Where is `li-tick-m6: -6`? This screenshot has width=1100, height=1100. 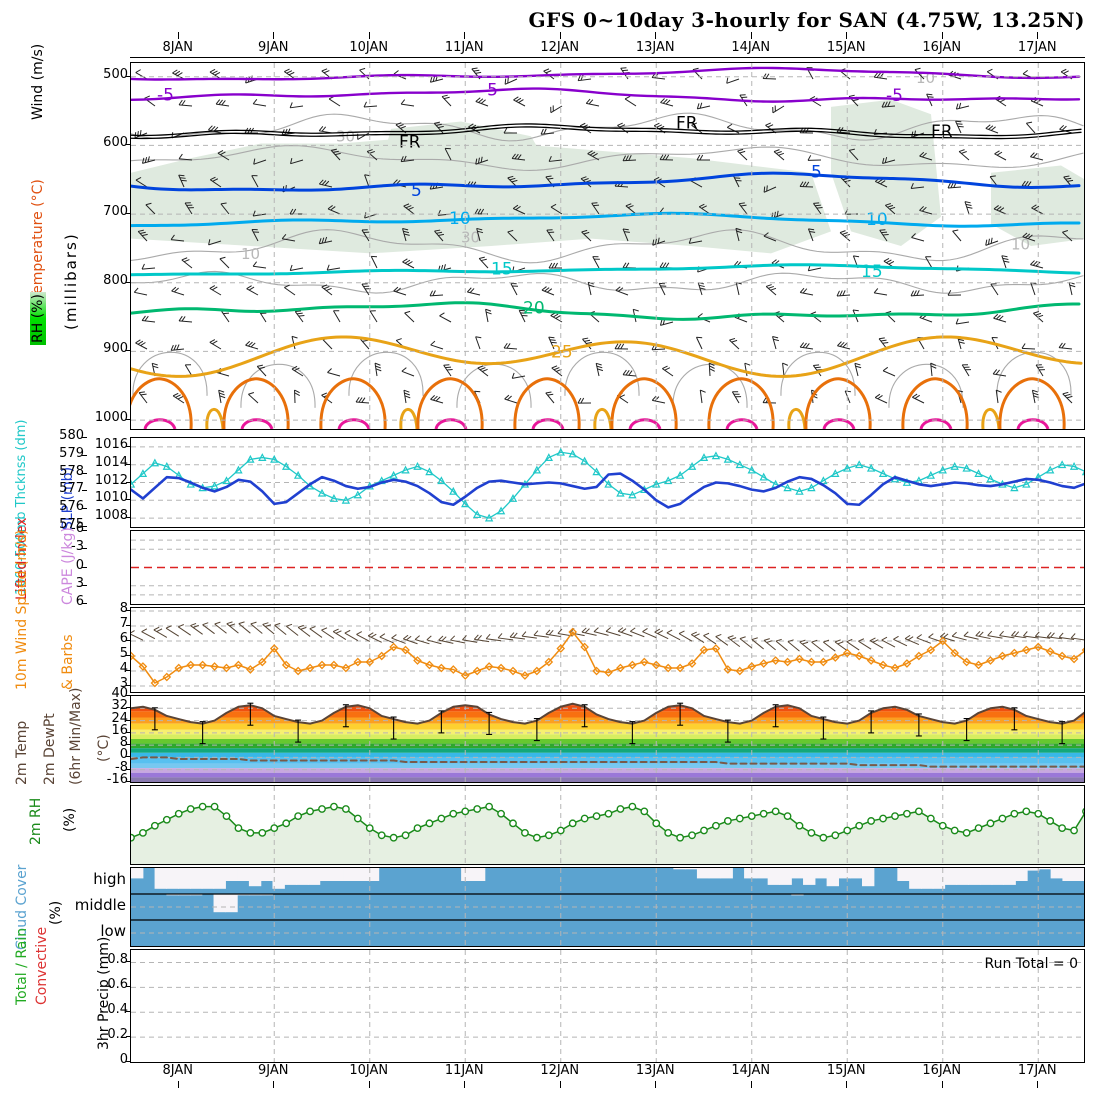 li-tick-m6: -6 is located at coordinates (77, 528).